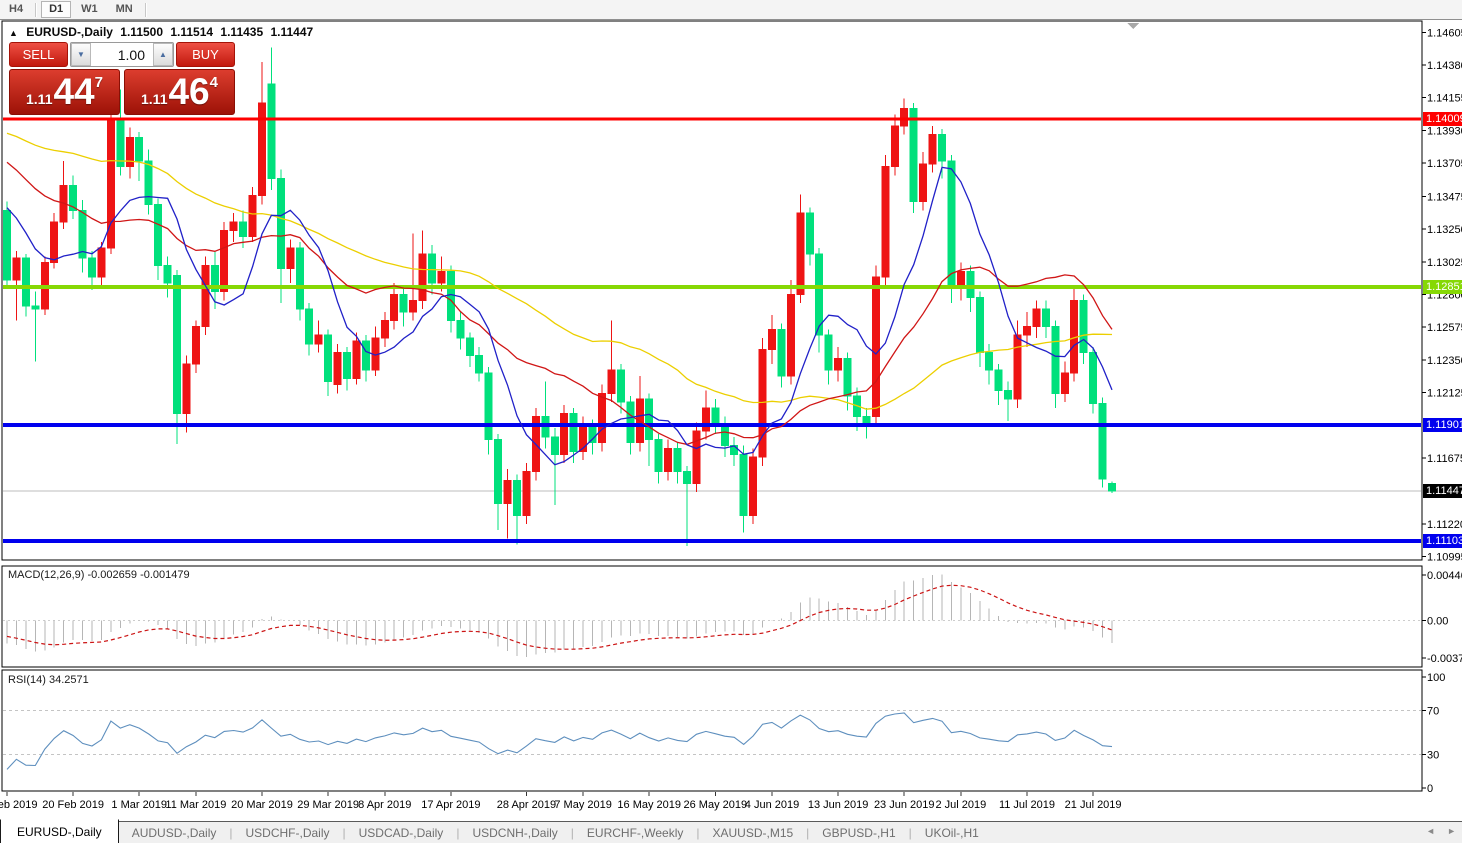 The image size is (1462, 843). I want to click on volume-input: 1.00, so click(131, 54).